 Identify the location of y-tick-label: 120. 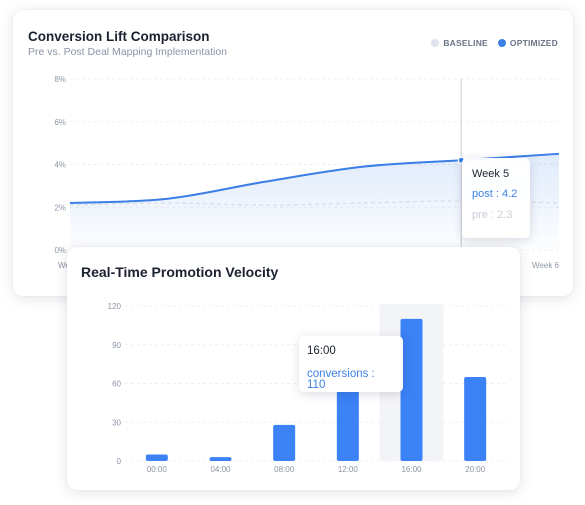
(115, 306).